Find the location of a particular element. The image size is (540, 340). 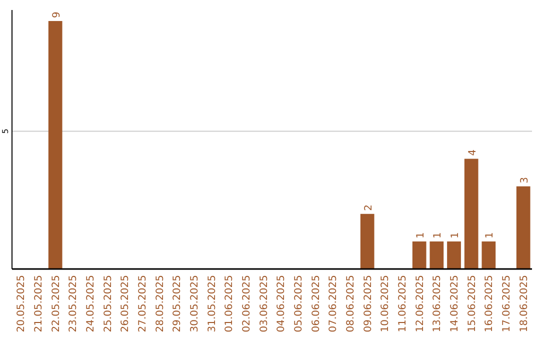

x-tick-label: 29.05.2025 is located at coordinates (178, 303).